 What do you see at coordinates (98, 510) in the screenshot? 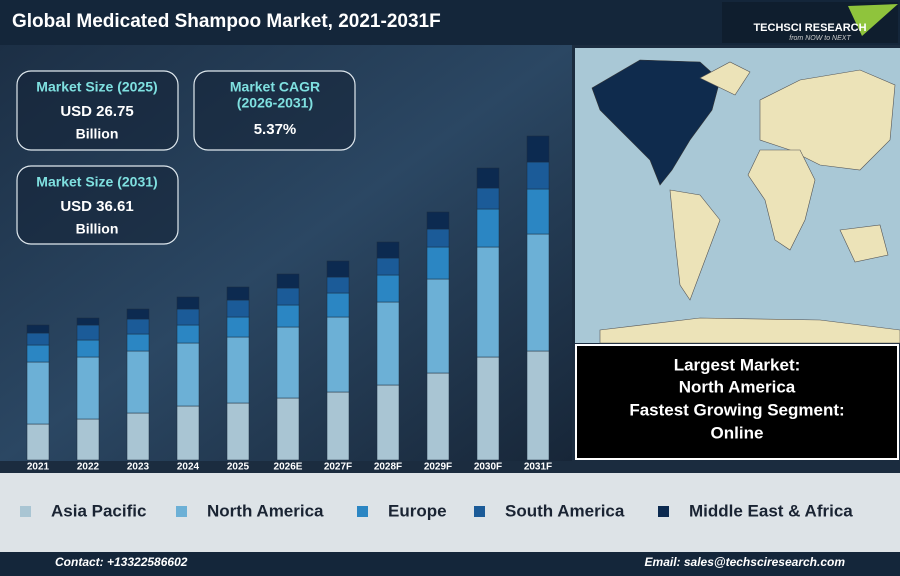
I see `legend-label: Asia Pacific` at bounding box center [98, 510].